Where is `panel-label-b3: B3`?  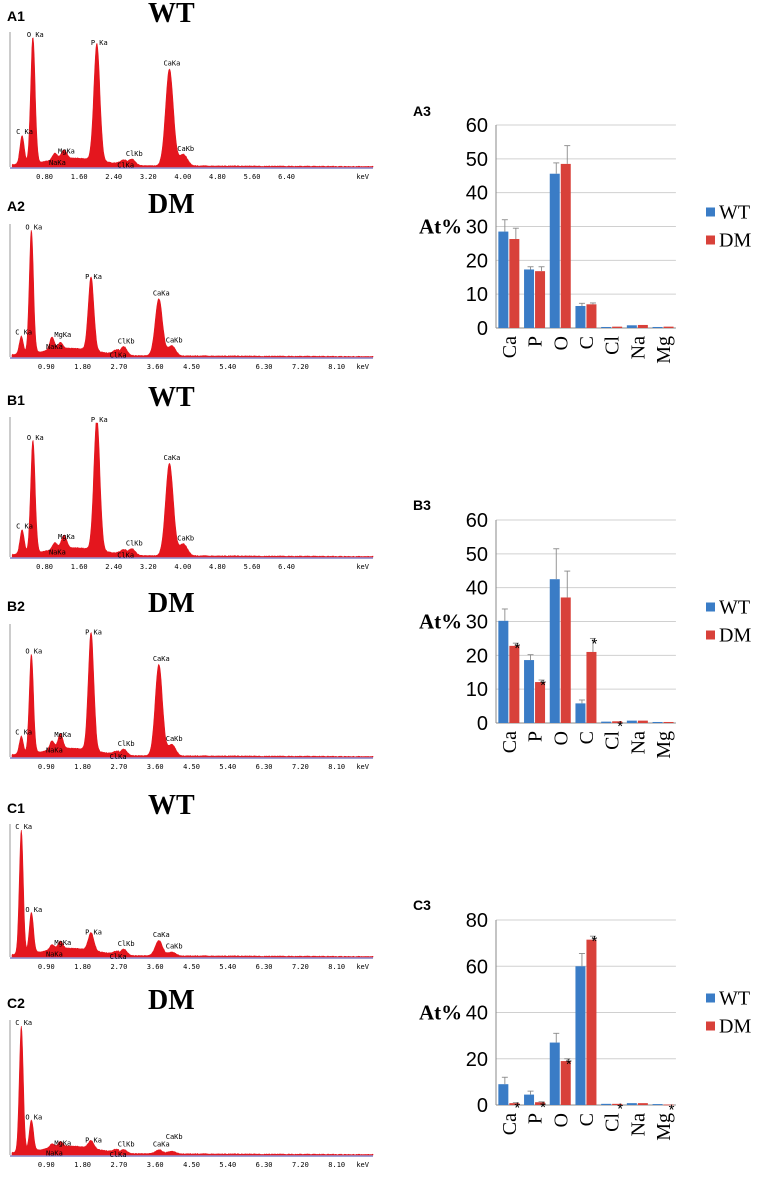
panel-label-b3: B3 is located at coordinates (422, 505).